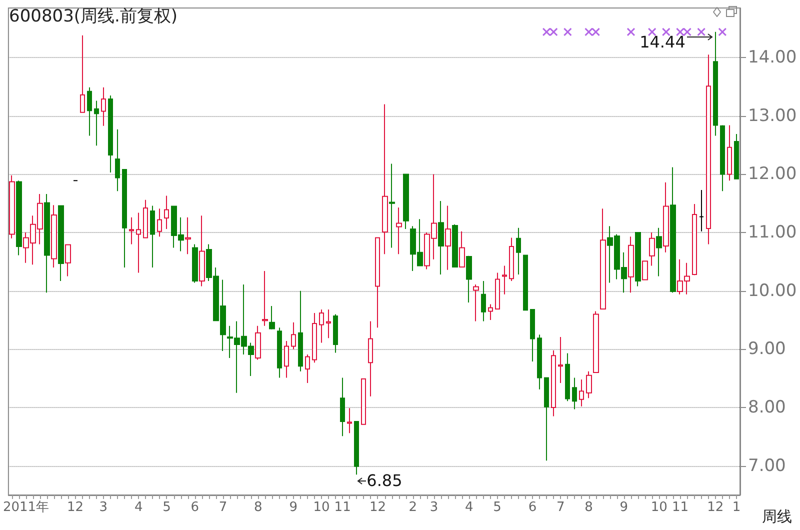 The image size is (800, 530). Describe the element at coordinates (777, 517) in the screenshot. I see `x-axis-title: 周线` at that location.